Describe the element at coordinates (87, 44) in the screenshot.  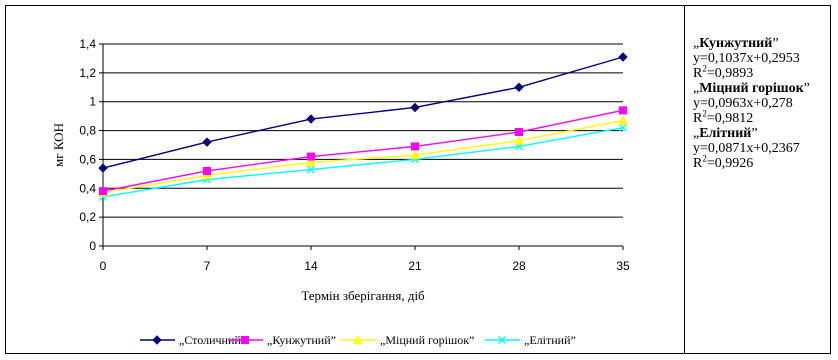
I see `y-tick-label: 1,4` at that location.